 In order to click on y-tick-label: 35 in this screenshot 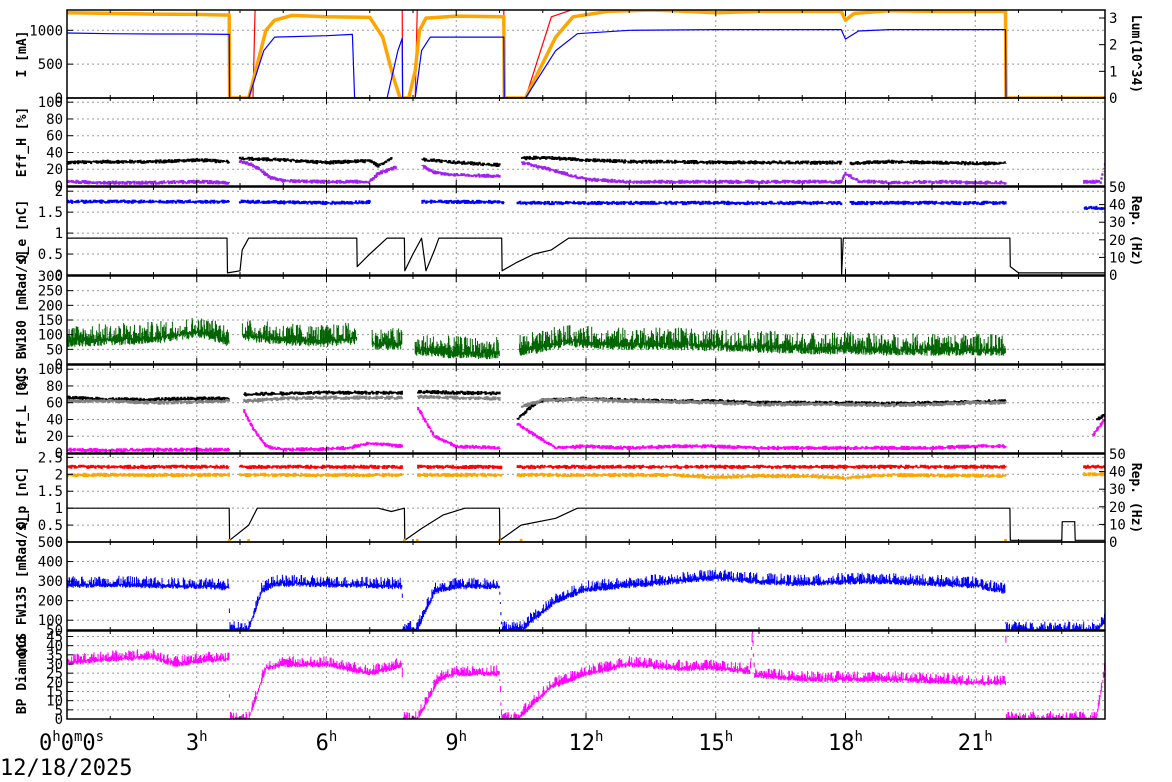, I will do `click(54, 656)`.